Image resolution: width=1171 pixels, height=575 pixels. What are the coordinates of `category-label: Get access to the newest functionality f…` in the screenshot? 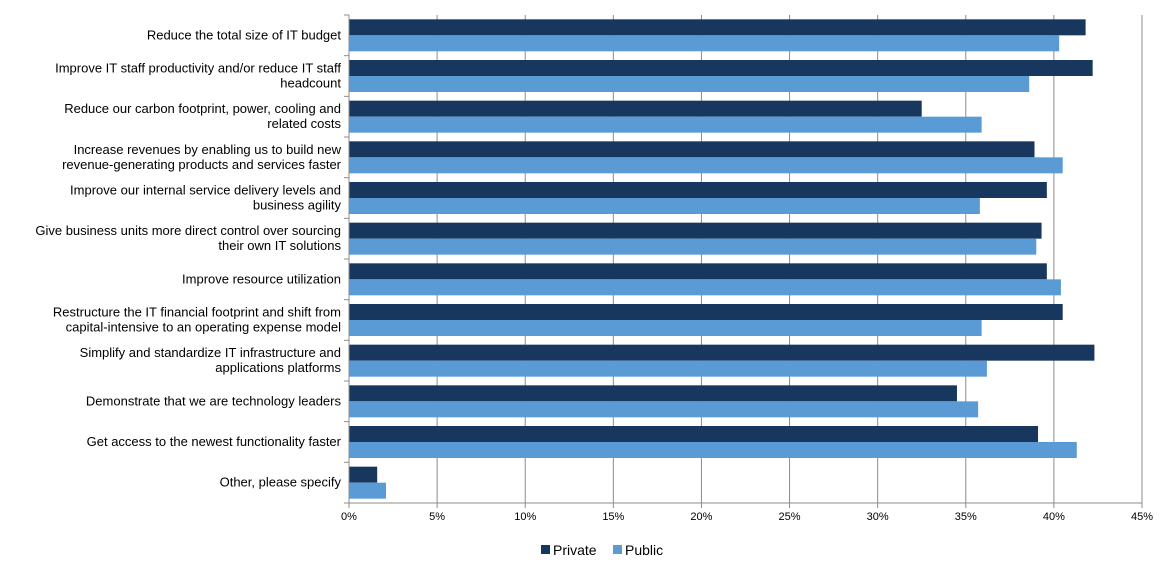 It's located at (214, 441).